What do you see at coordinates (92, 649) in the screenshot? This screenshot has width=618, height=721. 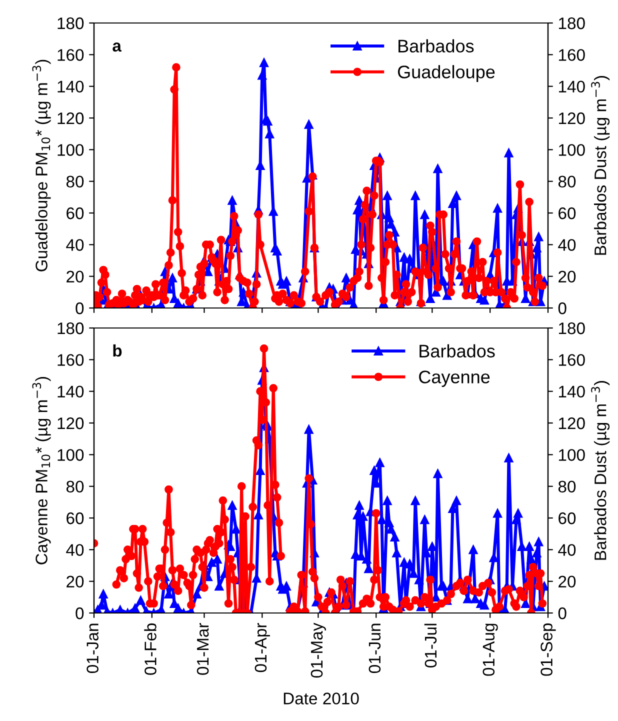 I see `x-tick-label: 01-Jan` at bounding box center [92, 649].